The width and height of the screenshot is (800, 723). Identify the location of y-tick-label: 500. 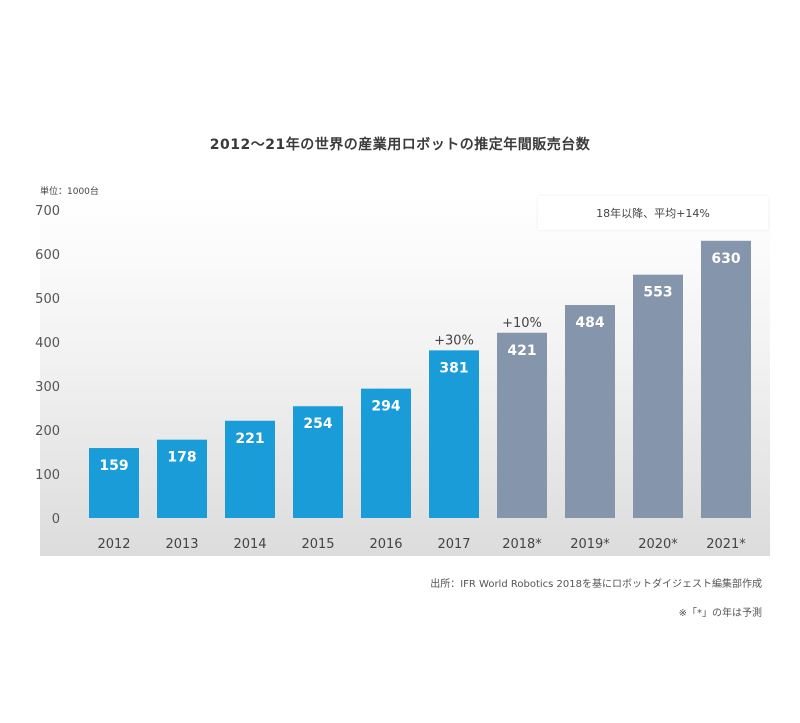
(47, 299).